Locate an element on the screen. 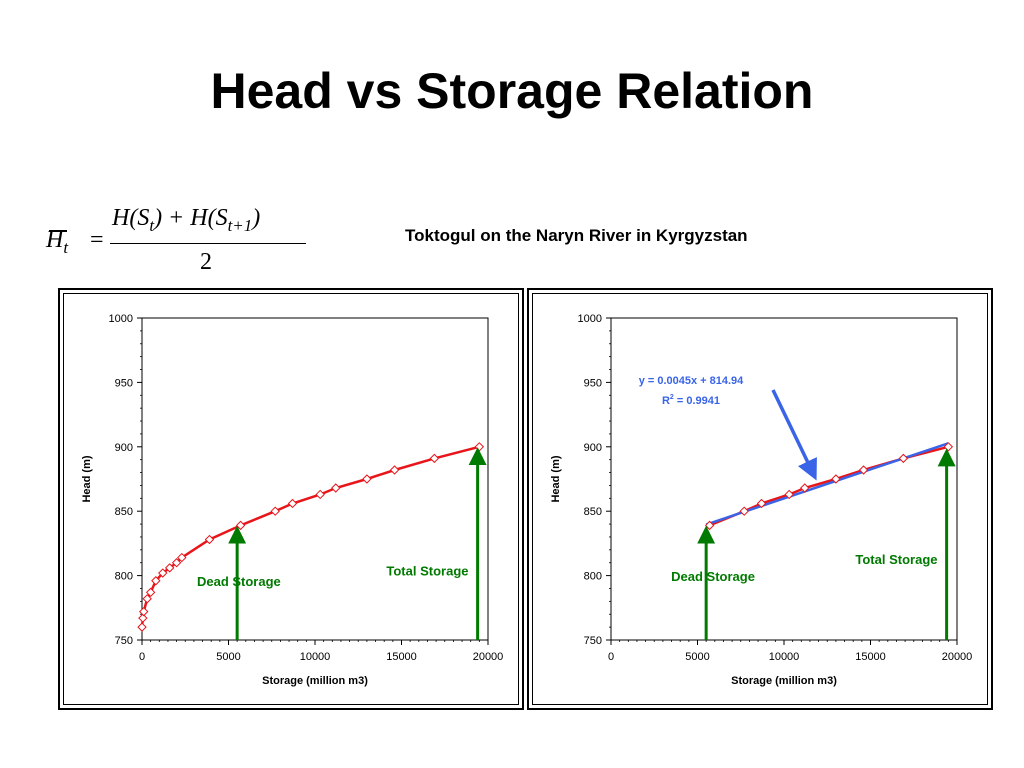 Image resolution: width=1024 pixels, height=768 pixels. chart-0-xtick-label-3: 15000 is located at coordinates (401, 657).